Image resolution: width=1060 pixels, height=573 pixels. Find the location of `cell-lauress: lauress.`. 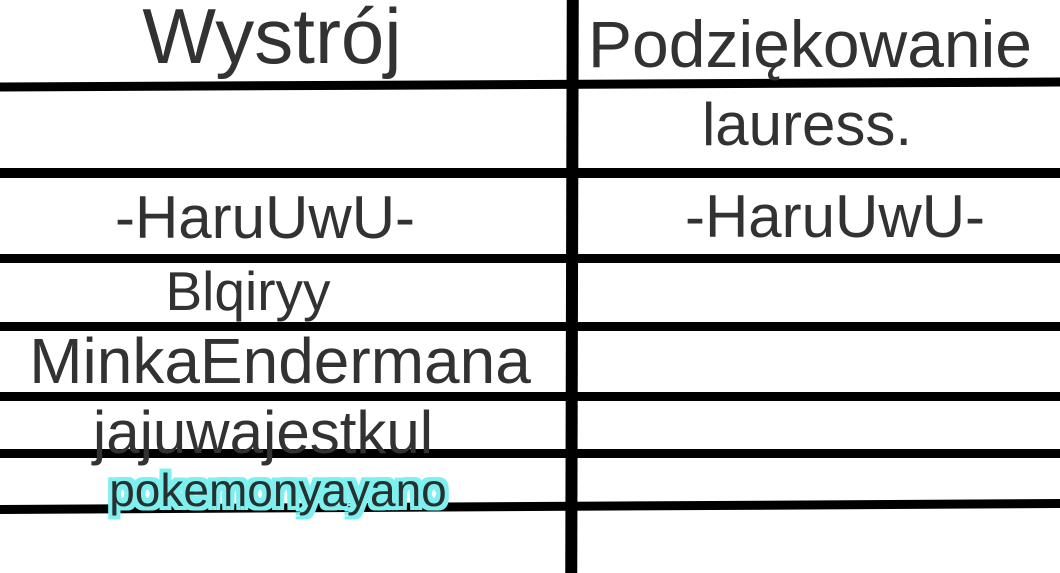

cell-lauress: lauress. is located at coordinates (807, 124).